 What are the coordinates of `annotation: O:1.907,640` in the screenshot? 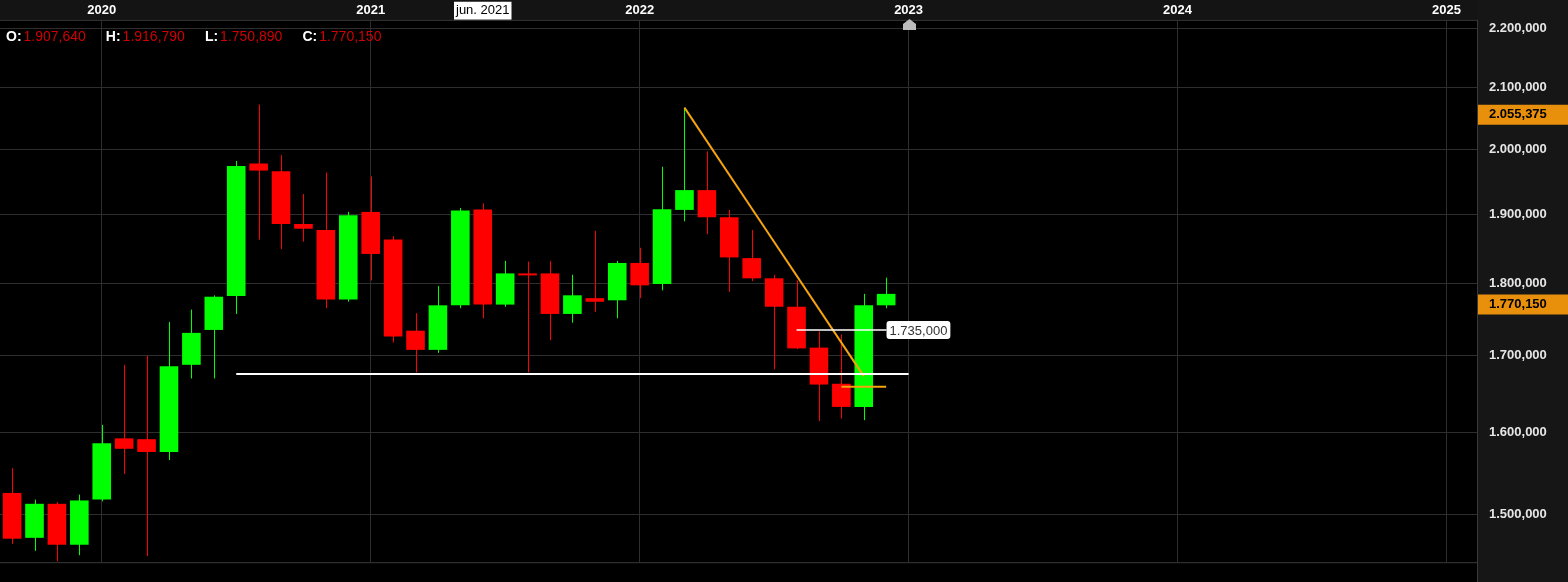 It's located at (46, 35).